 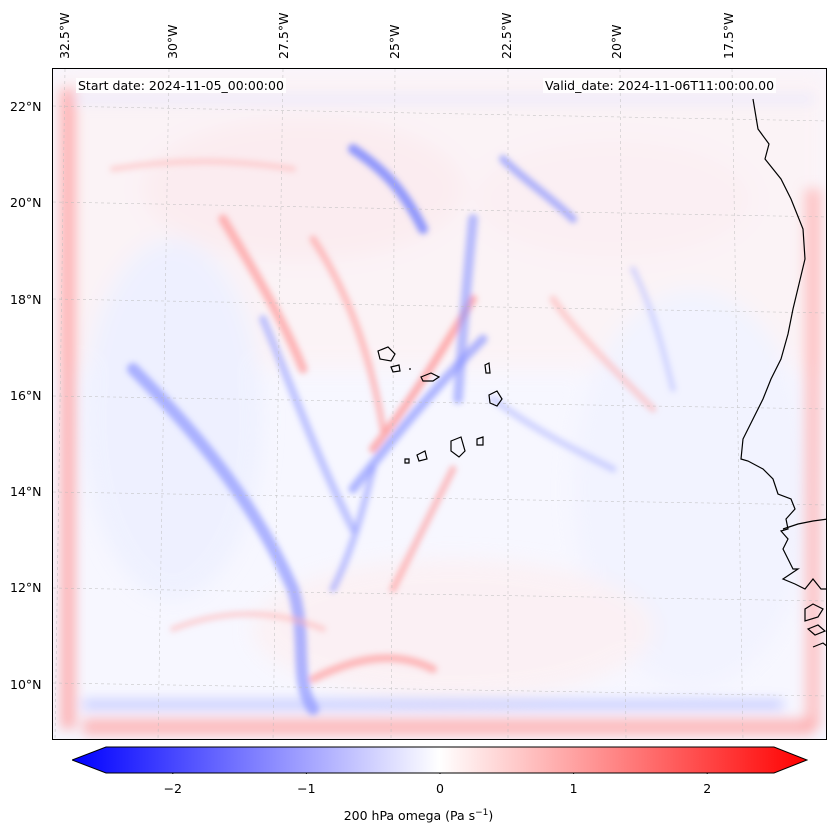 What do you see at coordinates (616, 41) in the screenshot?
I see `lon-label: 20°W` at bounding box center [616, 41].